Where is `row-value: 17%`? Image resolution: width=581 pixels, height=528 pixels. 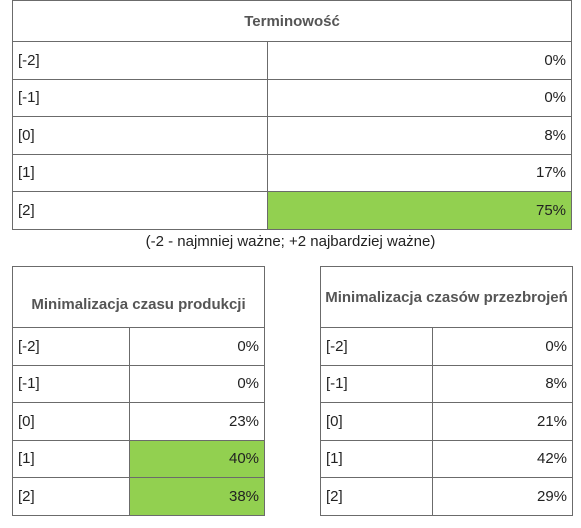 row-value: 17% is located at coordinates (419, 172).